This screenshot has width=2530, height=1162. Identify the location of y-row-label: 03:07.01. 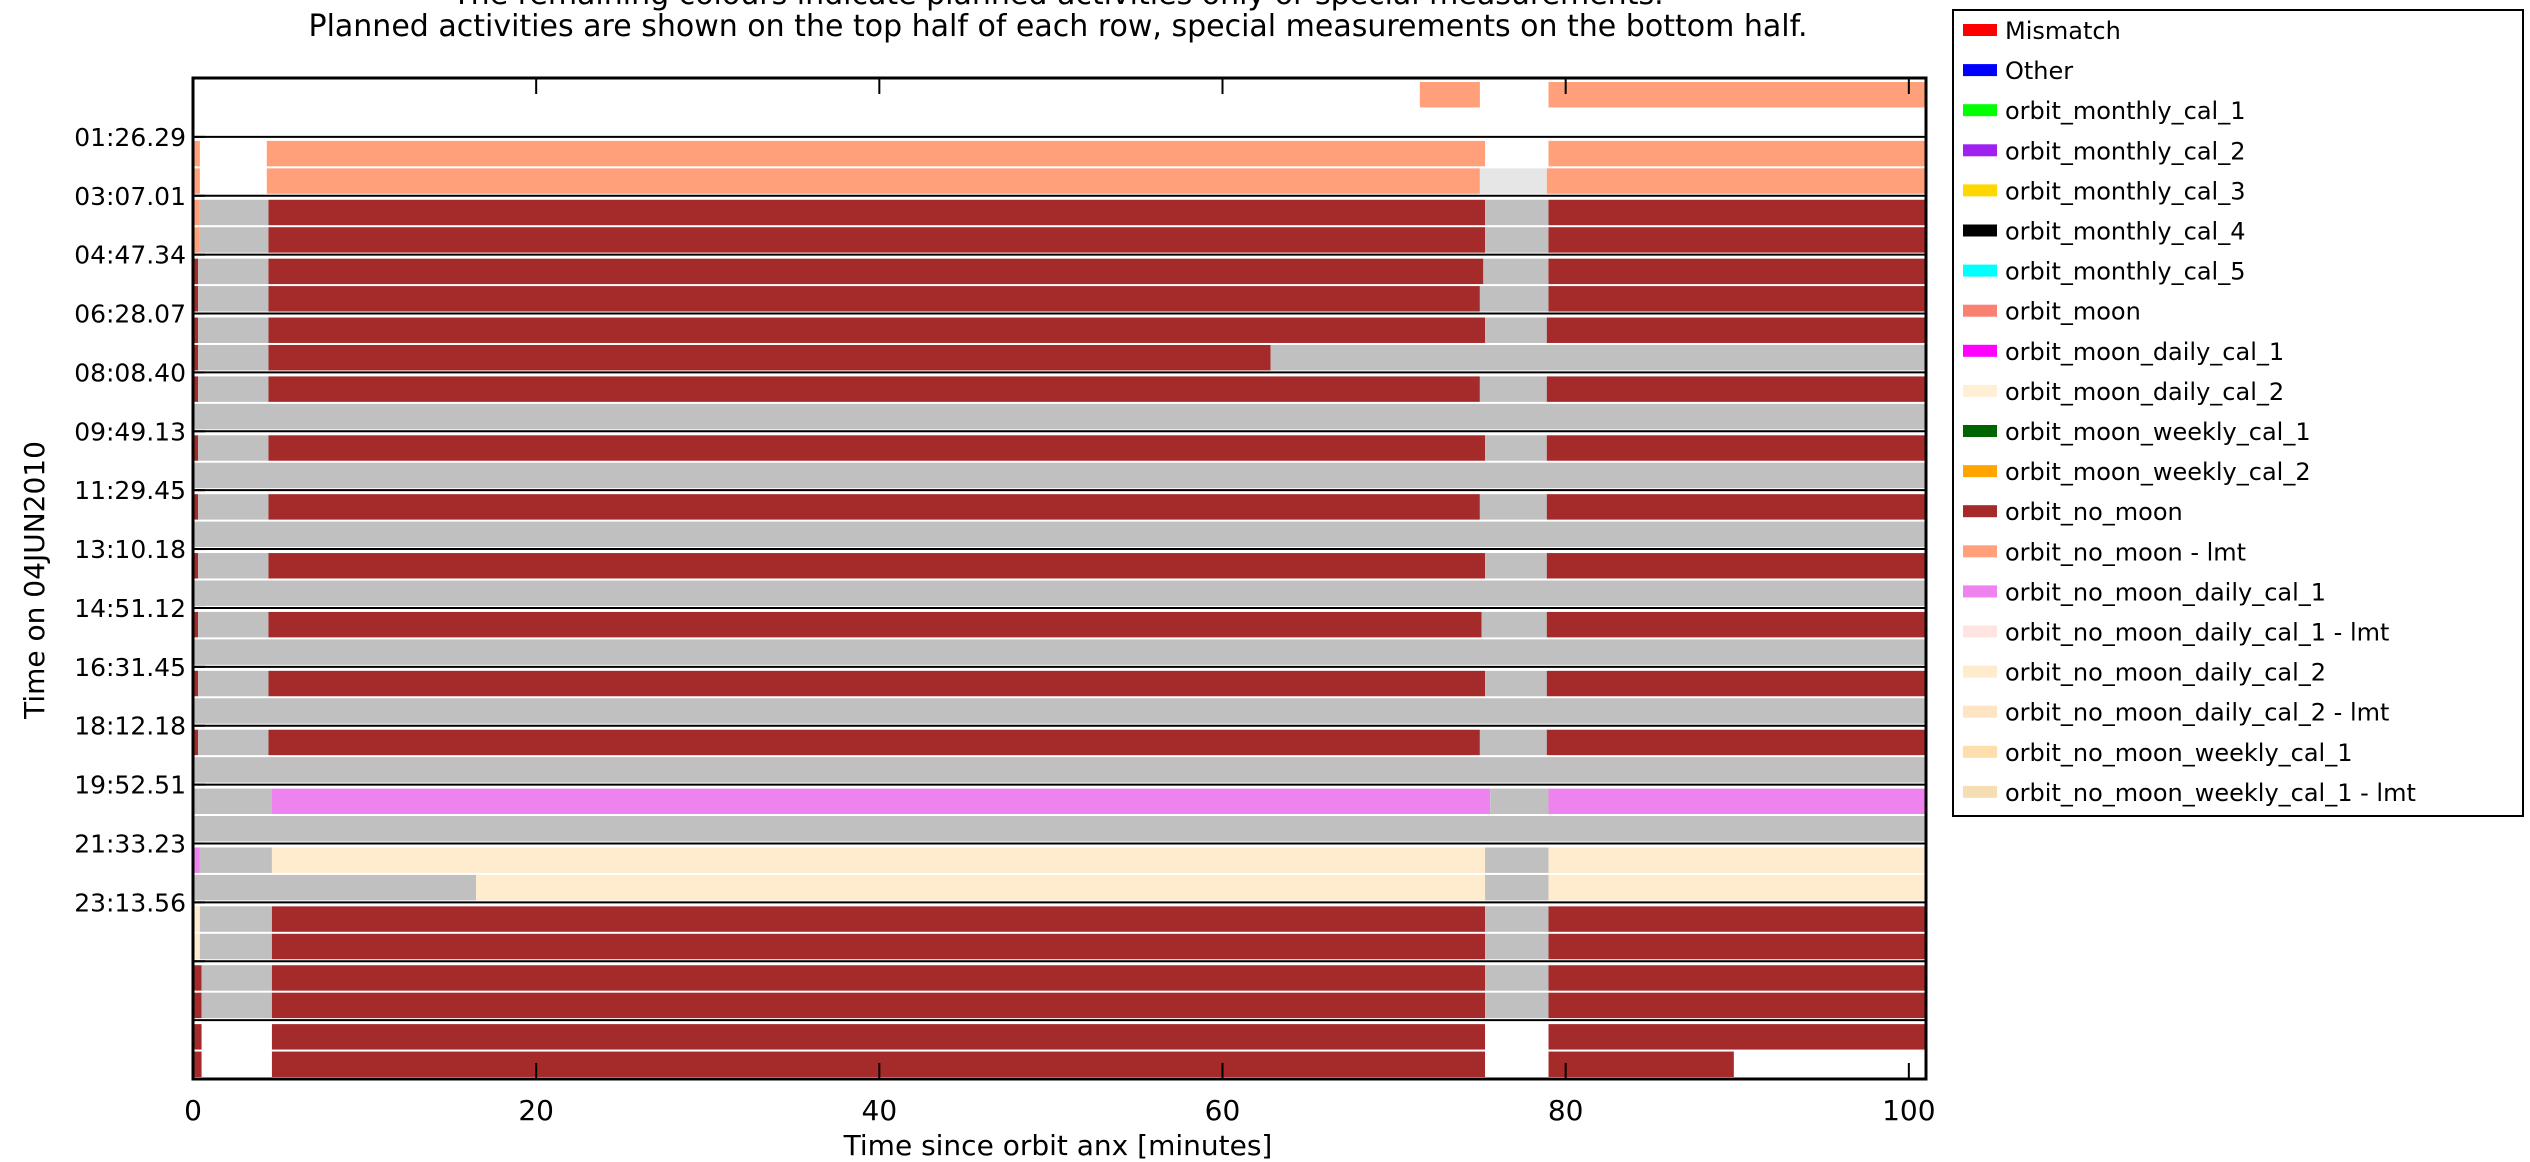
(130, 196).